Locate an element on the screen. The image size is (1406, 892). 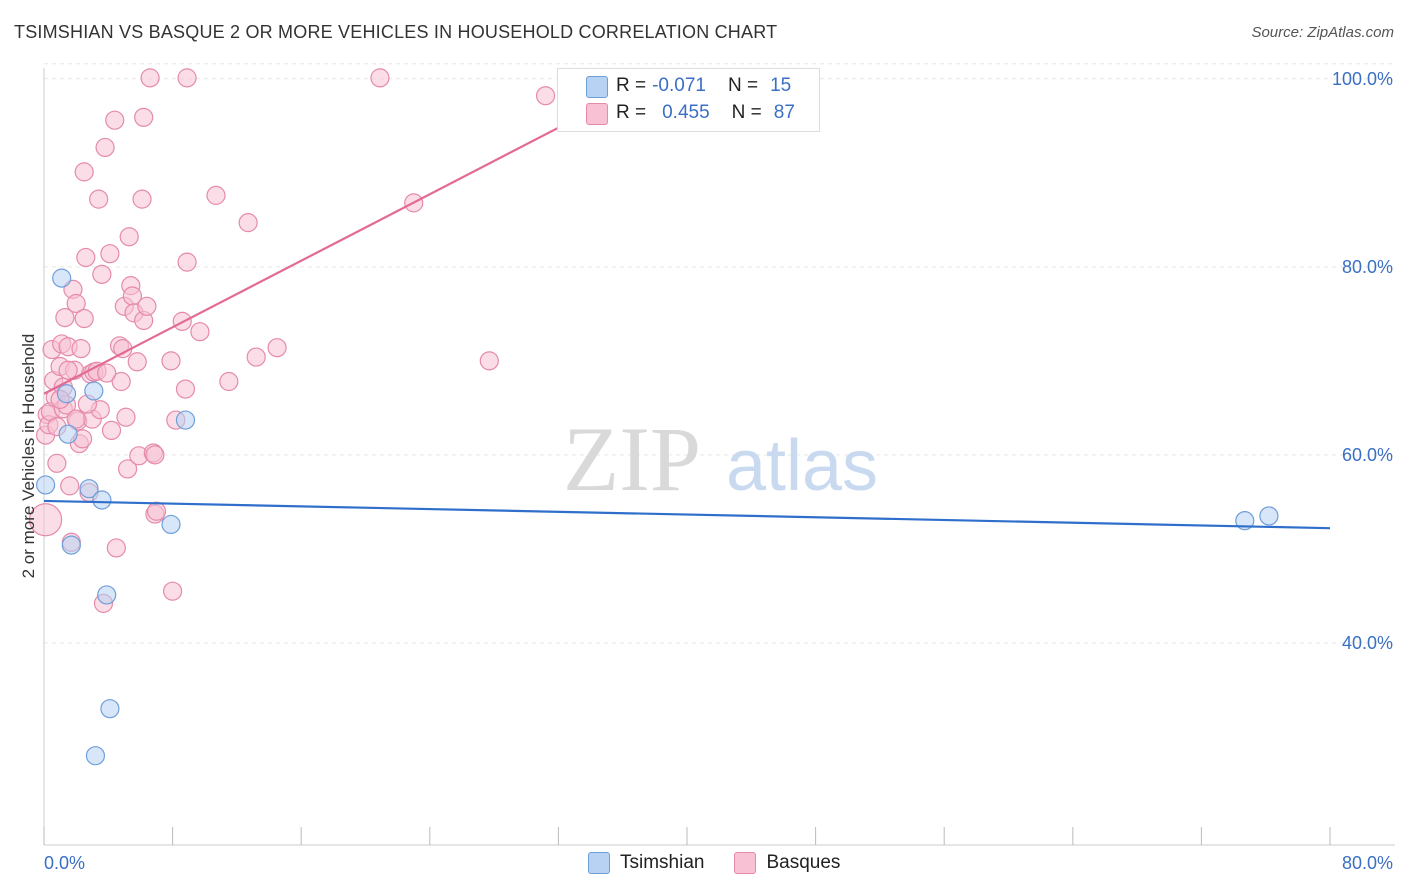
tsimshian-swatch-icon is located at coordinates (597, 87).